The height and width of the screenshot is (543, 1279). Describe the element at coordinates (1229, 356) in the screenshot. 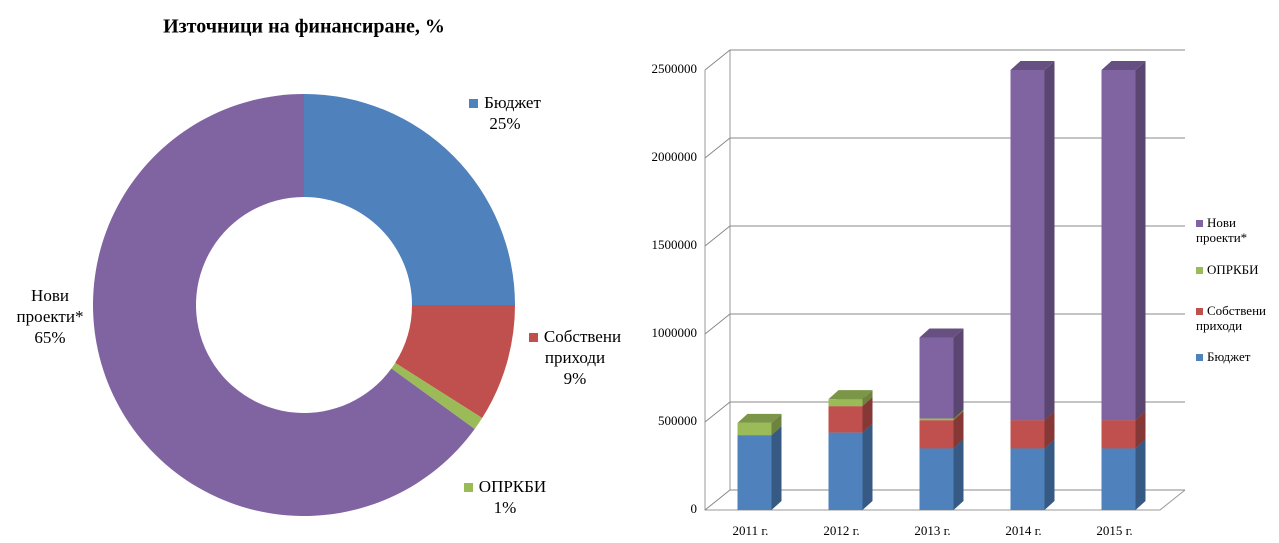

I see `legend-label: Бюджет` at that location.